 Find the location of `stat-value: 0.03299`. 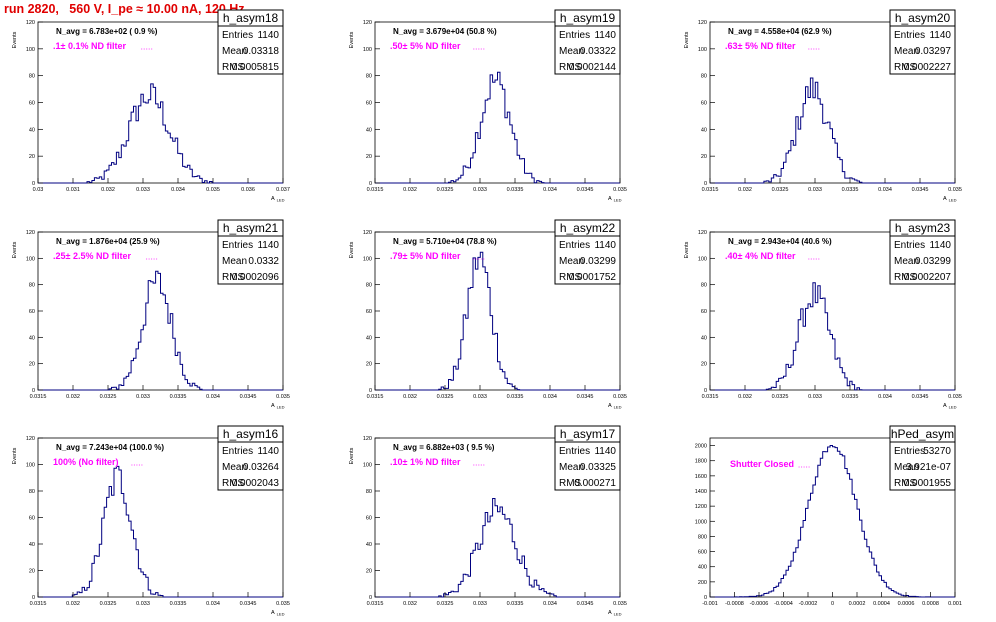

stat-value: 0.03299 is located at coordinates (598, 261).